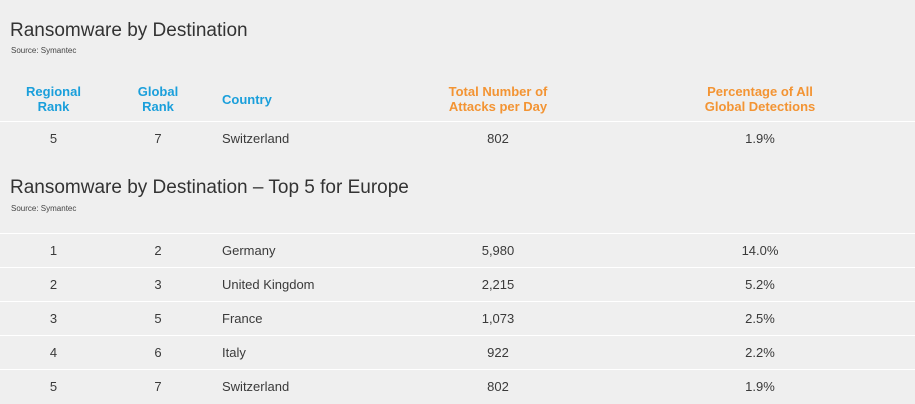 This screenshot has height=404, width=915. What do you see at coordinates (158, 318) in the screenshot?
I see `cell-global-rank: 5` at bounding box center [158, 318].